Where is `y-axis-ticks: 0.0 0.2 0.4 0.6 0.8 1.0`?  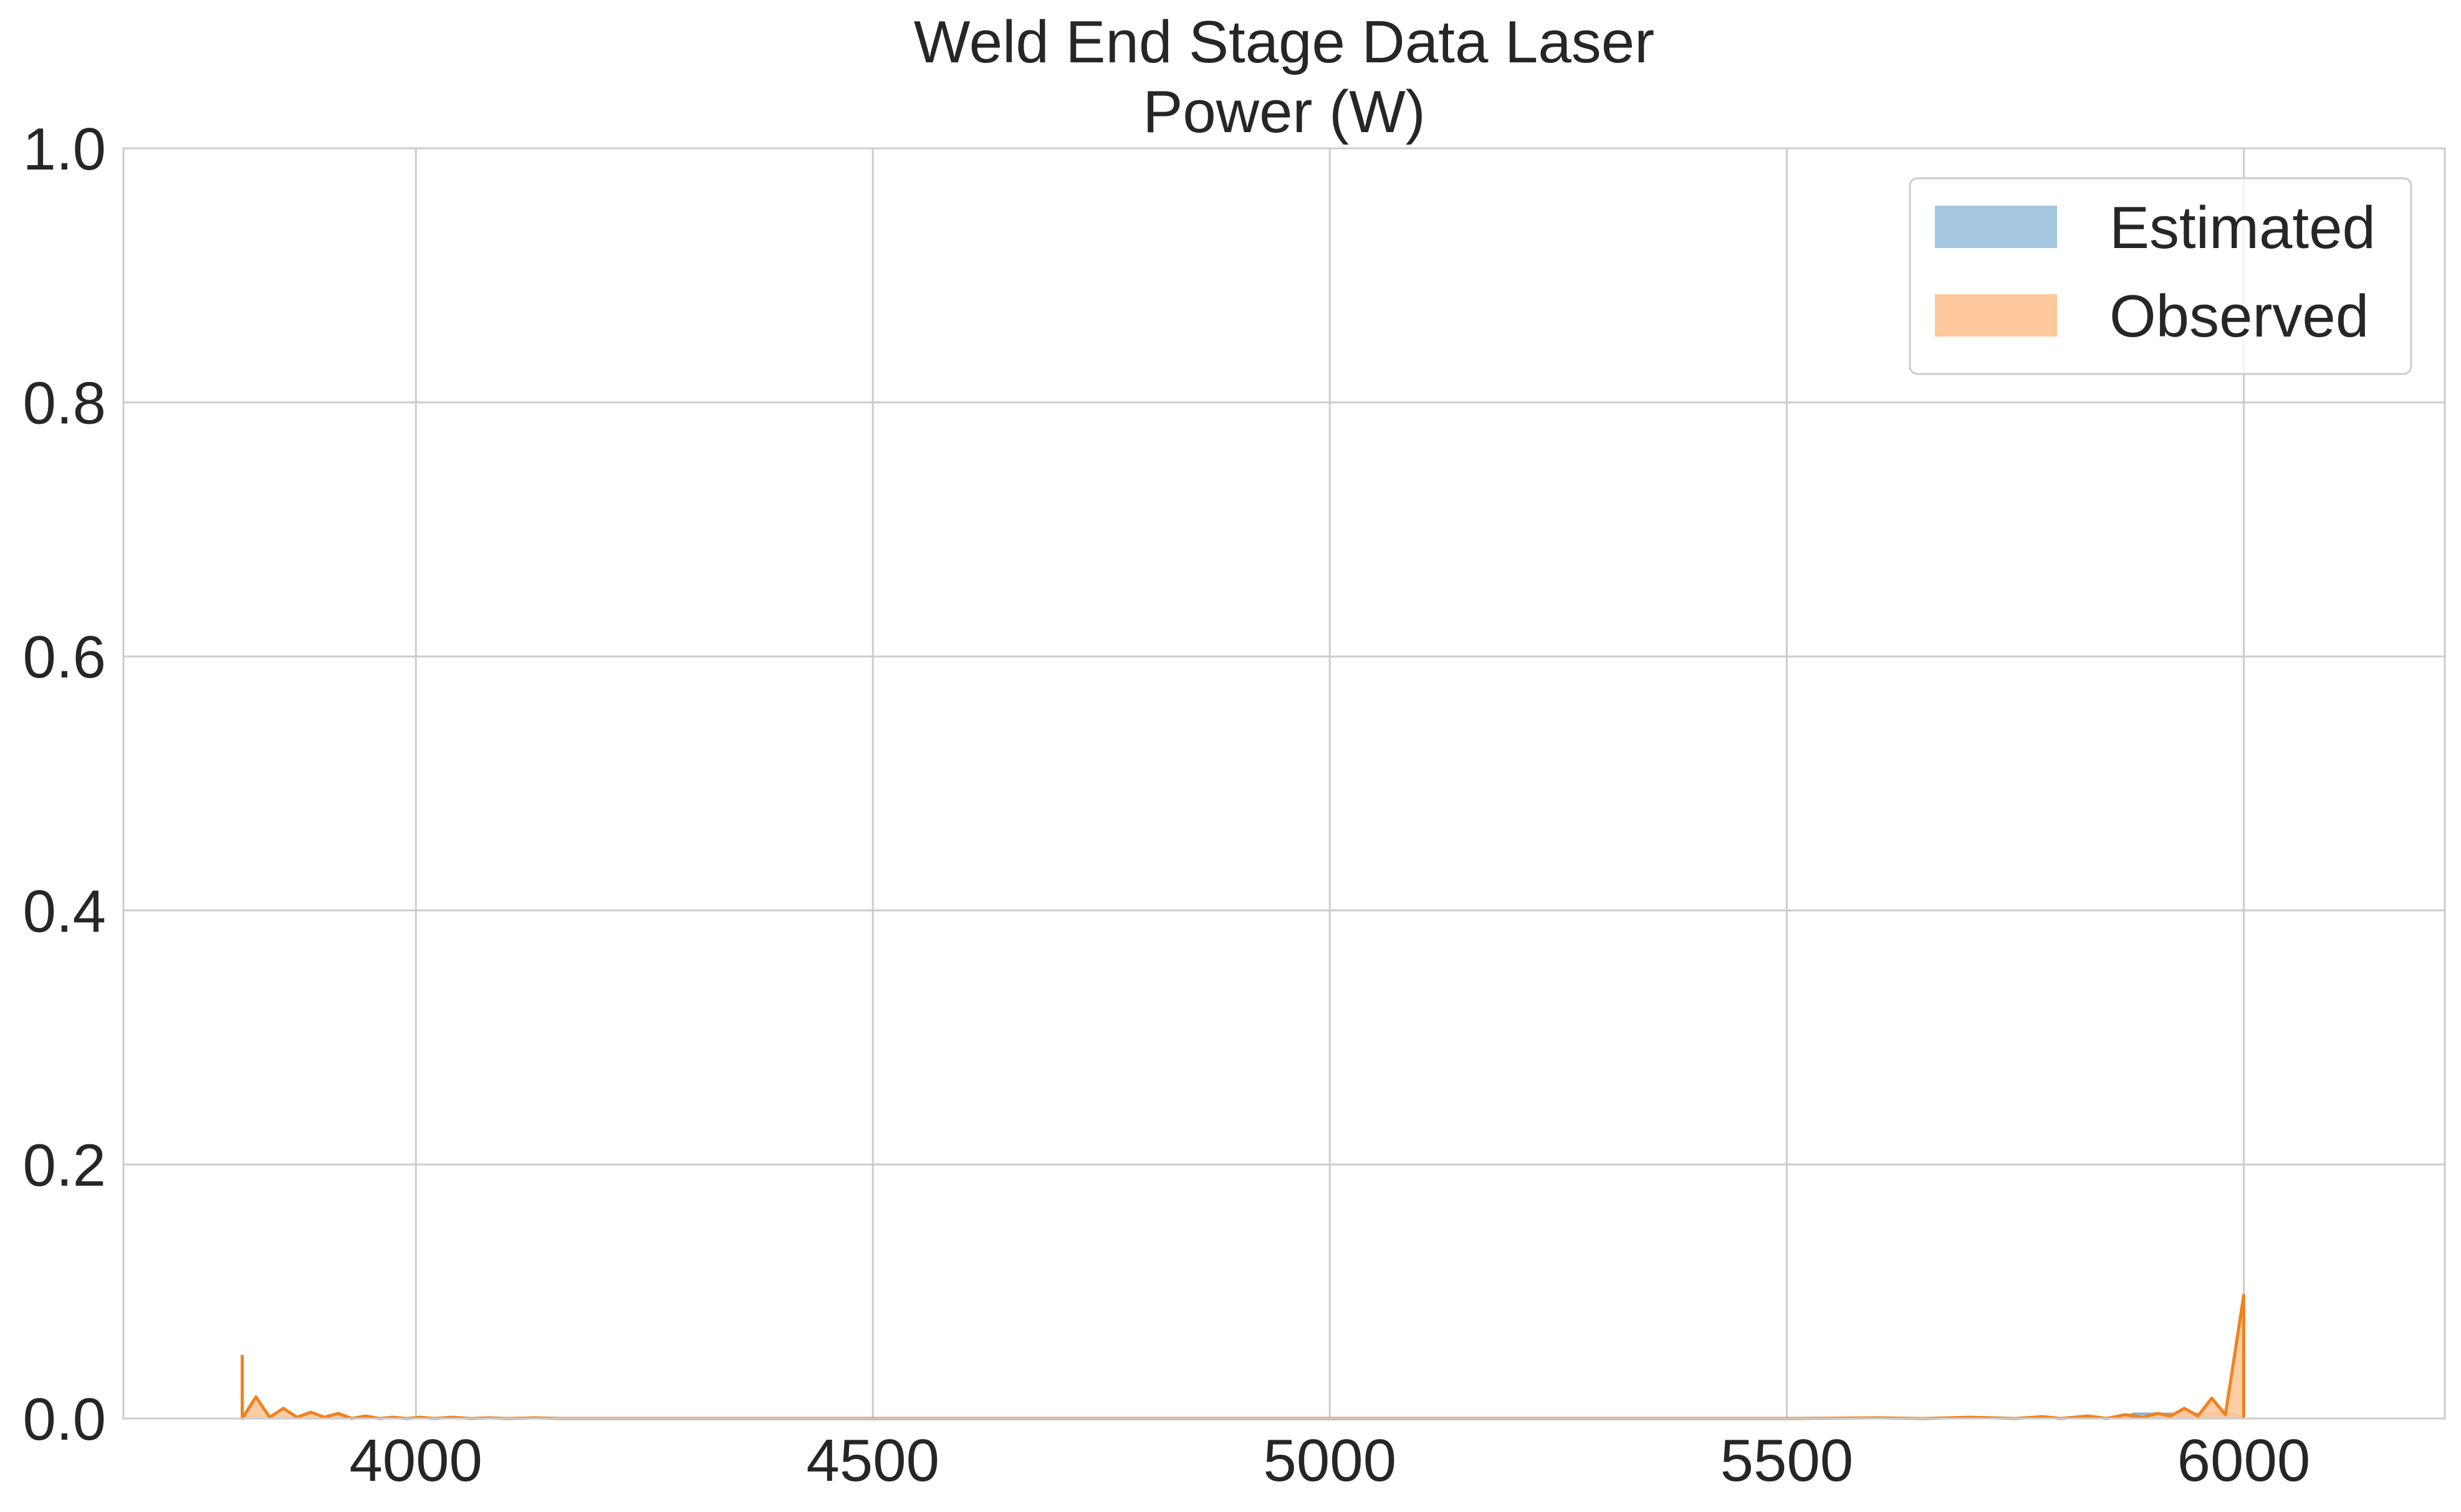
y-axis-ticks: 0.0 0.2 0.4 0.6 0.8 1.0 is located at coordinates (64, 784).